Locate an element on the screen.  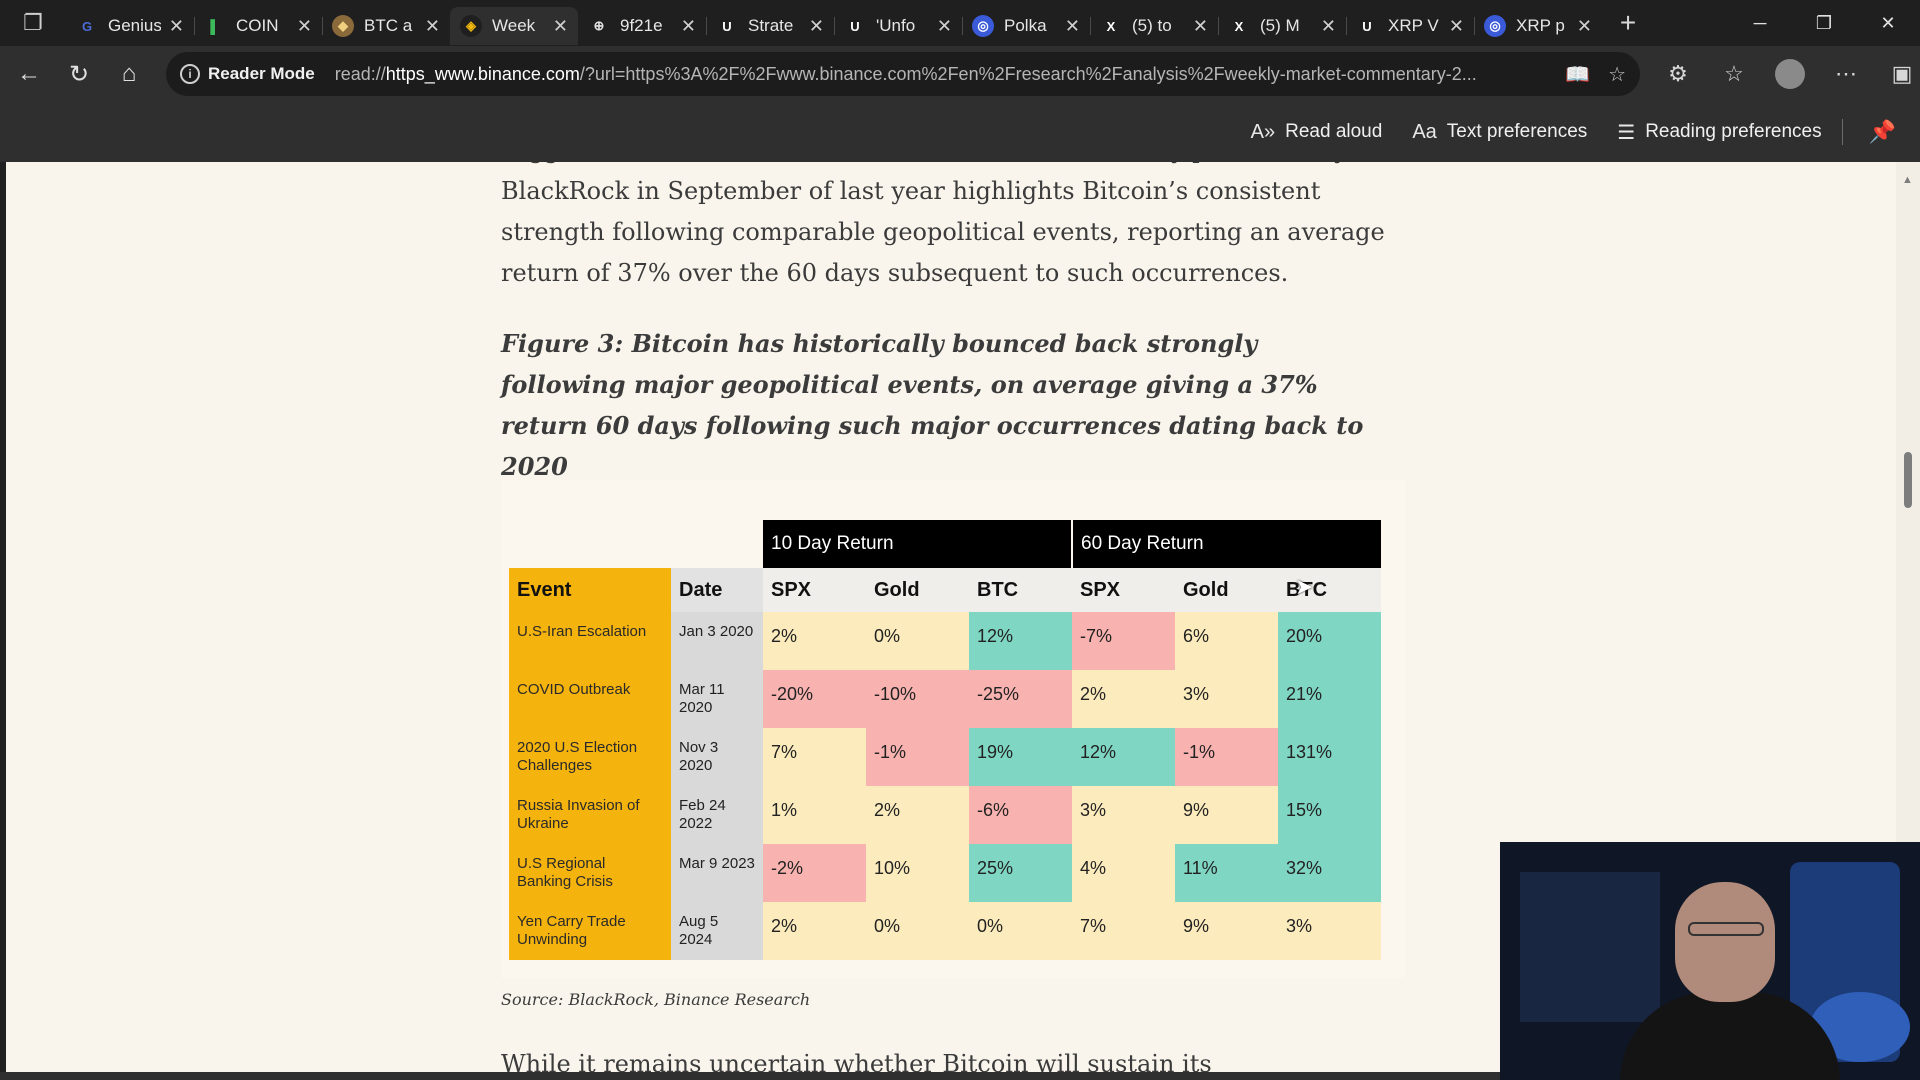
minimize-icon: ─ is located at coordinates (1760, 22).